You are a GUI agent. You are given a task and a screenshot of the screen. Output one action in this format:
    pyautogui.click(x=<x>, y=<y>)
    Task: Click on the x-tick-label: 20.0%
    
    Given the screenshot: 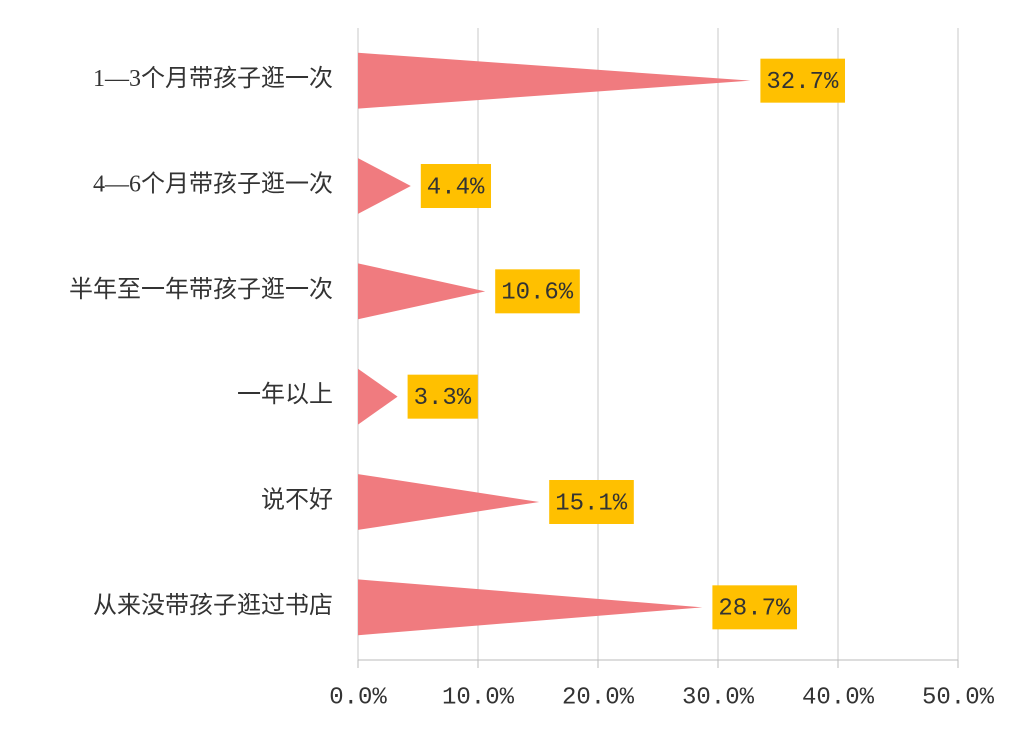 What is the action you would take?
    pyautogui.click(x=598, y=697)
    